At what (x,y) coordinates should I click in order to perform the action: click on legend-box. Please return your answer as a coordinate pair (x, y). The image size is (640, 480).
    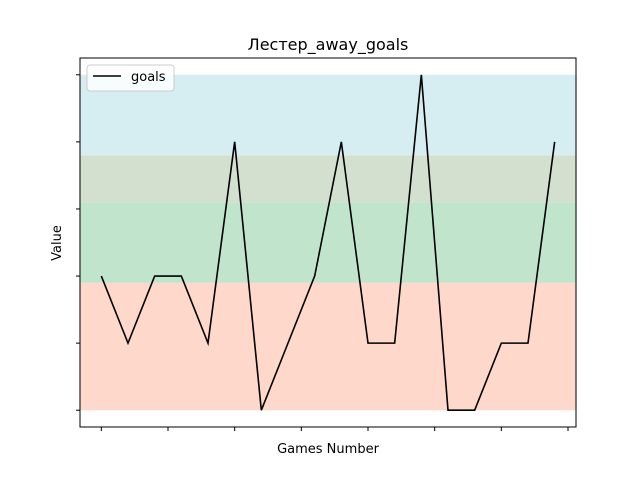
    Looking at the image, I should click on (130, 78).